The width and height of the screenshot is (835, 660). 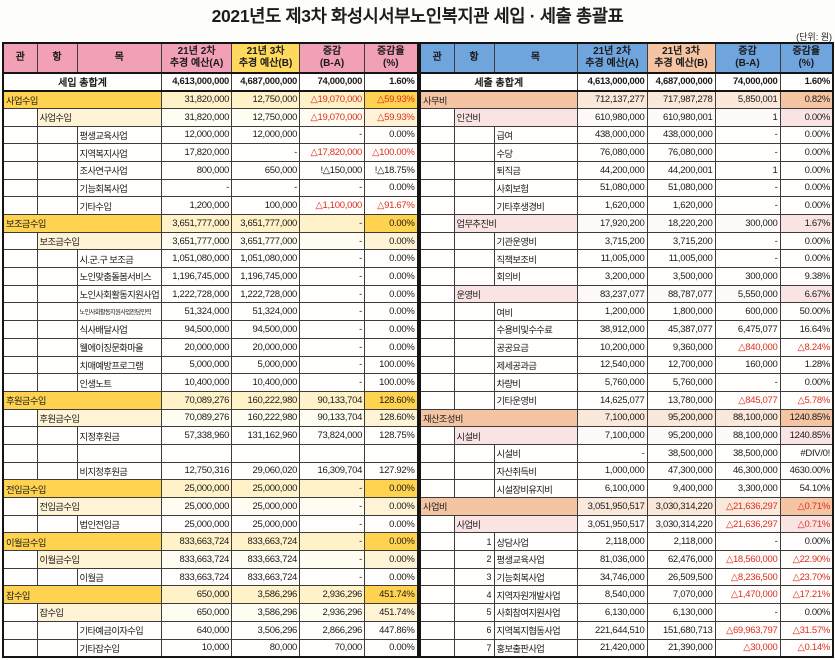 I want to click on item-number-cell: 5, so click(x=474, y=612).